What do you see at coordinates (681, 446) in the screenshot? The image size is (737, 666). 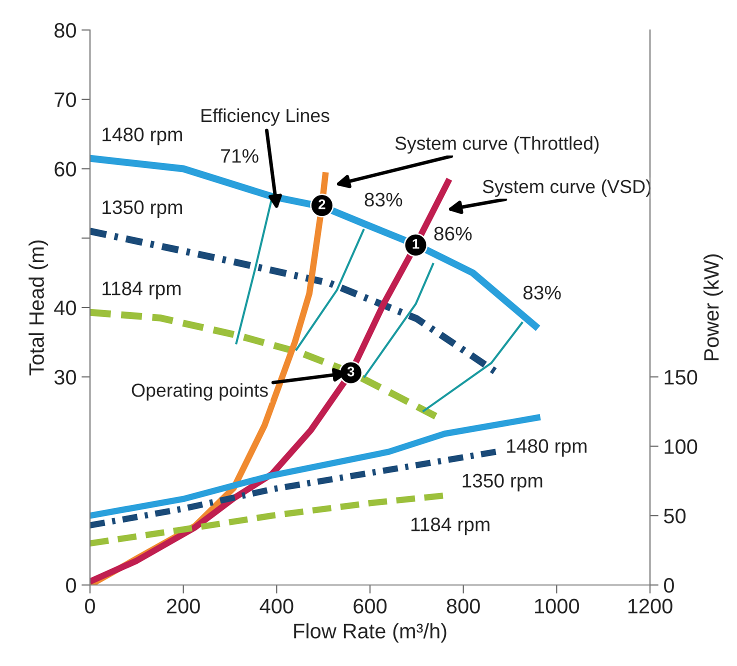 I see `y2-tick-label: 100` at bounding box center [681, 446].